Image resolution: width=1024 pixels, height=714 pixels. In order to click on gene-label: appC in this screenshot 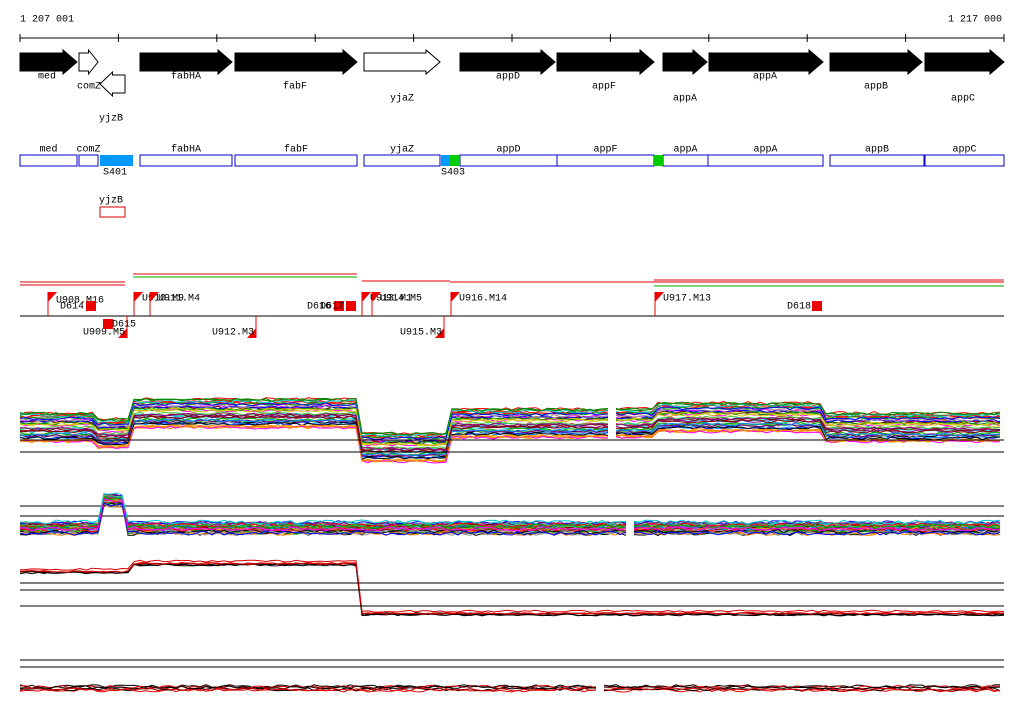, I will do `click(963, 99)`.